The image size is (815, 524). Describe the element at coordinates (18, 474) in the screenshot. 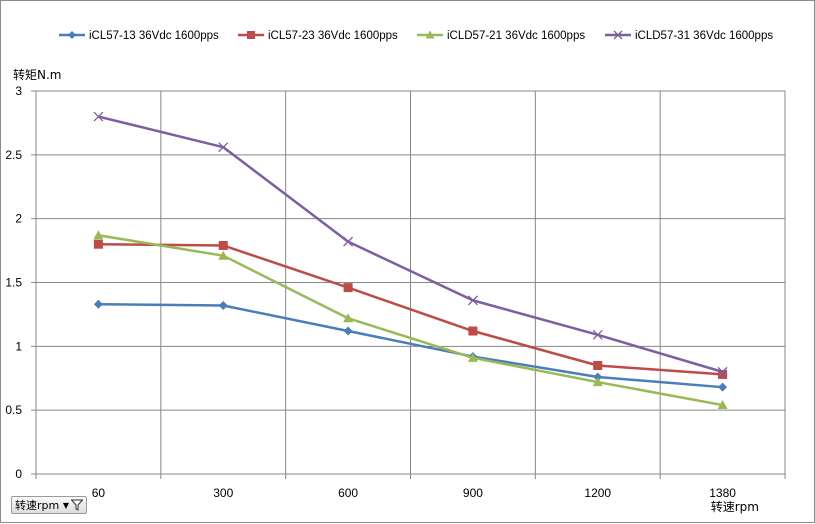

I see `y-tick-label: 0` at that location.